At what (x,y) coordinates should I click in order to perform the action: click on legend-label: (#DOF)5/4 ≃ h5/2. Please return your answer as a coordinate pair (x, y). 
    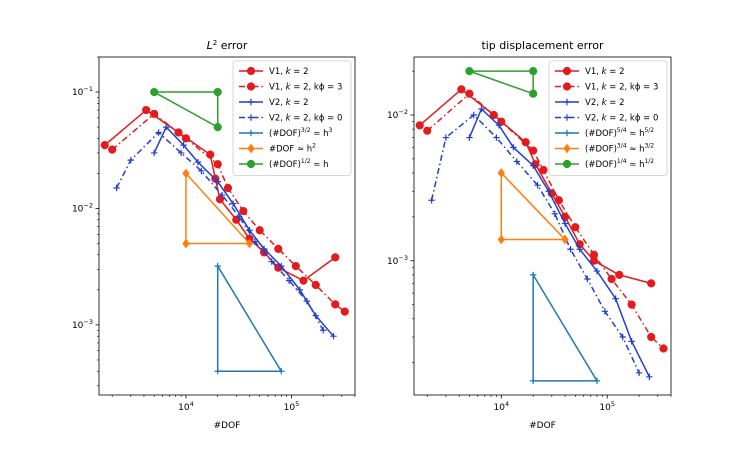
    Looking at the image, I should click on (619, 133).